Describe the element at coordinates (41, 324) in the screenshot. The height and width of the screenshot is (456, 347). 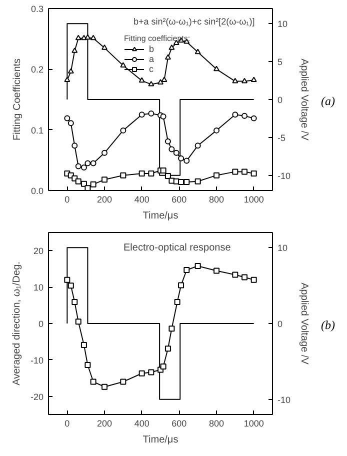
I see `y-tick-label: 0` at that location.